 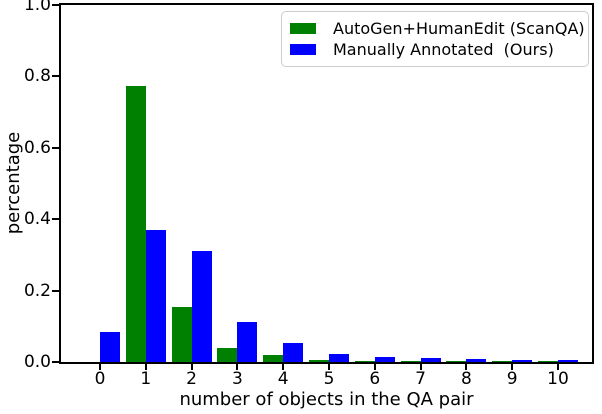 I want to click on legend-item-1: Manually Annotated (Ours), so click(x=435, y=49).